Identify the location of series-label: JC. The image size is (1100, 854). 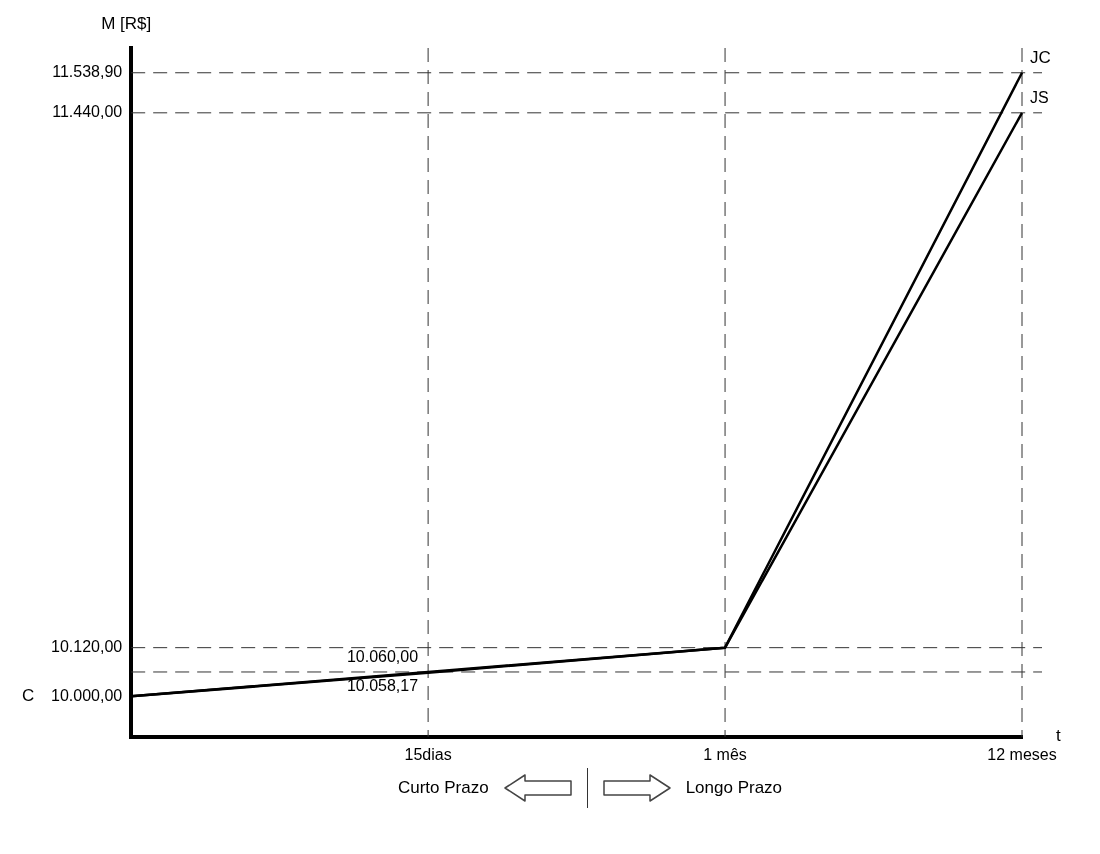
(1040, 58).